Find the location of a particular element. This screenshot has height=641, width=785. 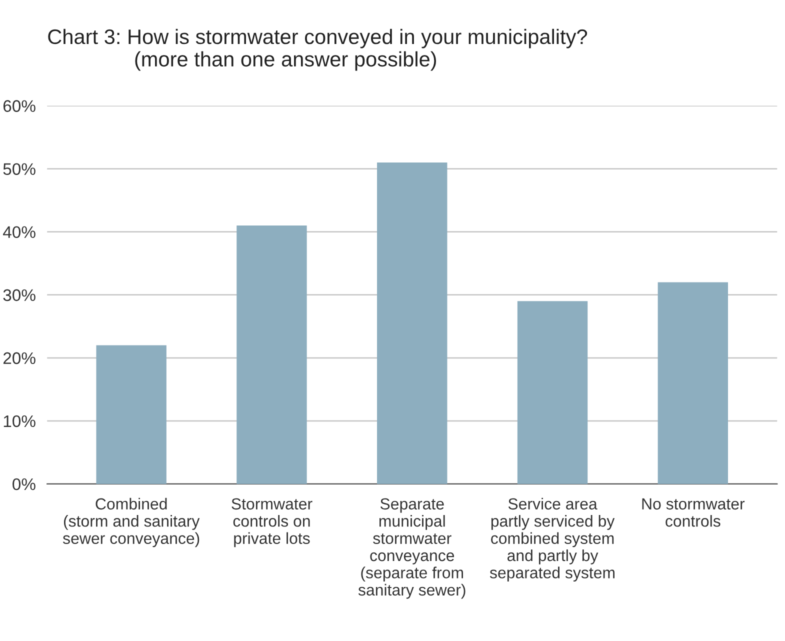

y-tick-label: 10% is located at coordinates (20, 421).